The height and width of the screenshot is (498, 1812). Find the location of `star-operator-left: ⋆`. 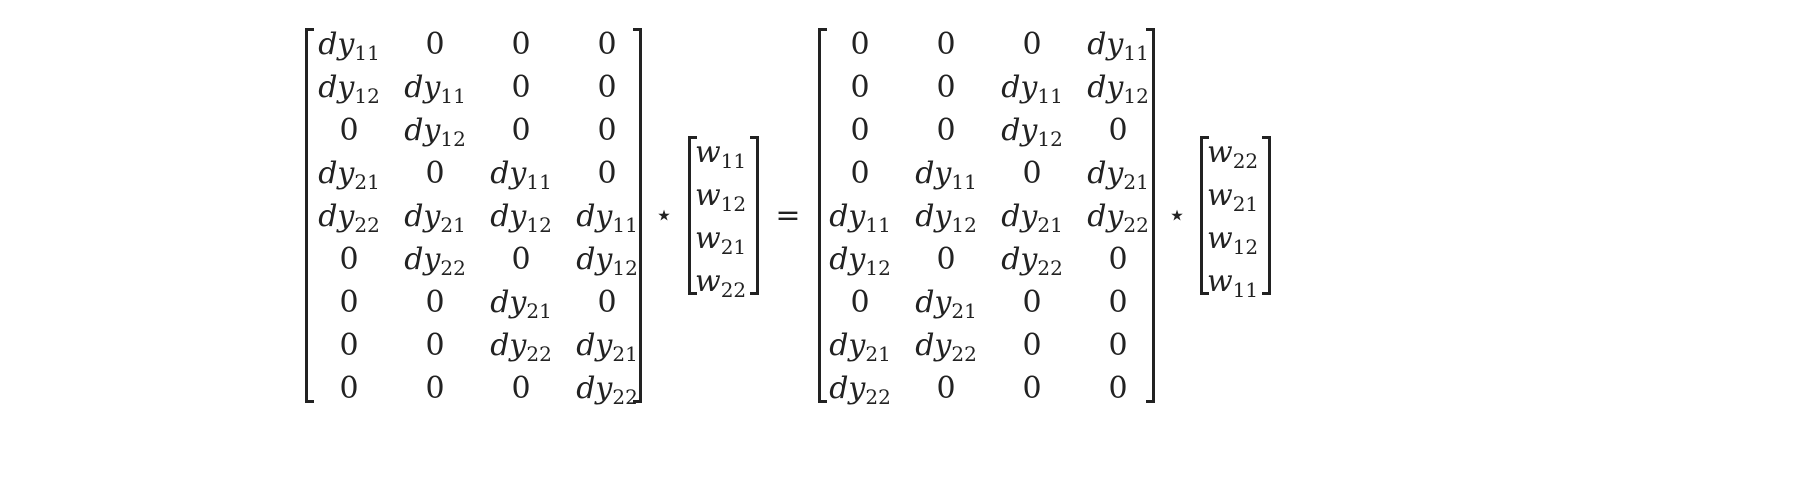

star-operator-left: ⋆ is located at coordinates (664, 215).